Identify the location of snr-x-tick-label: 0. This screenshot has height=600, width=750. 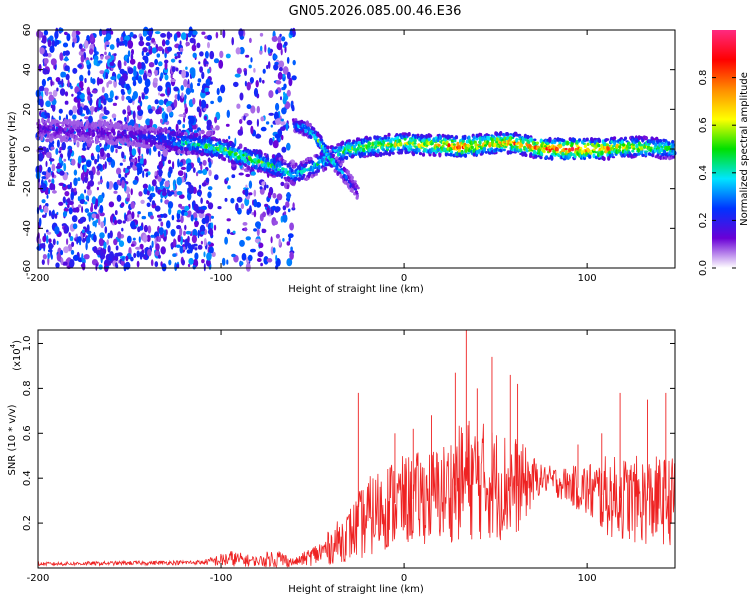
(404, 578).